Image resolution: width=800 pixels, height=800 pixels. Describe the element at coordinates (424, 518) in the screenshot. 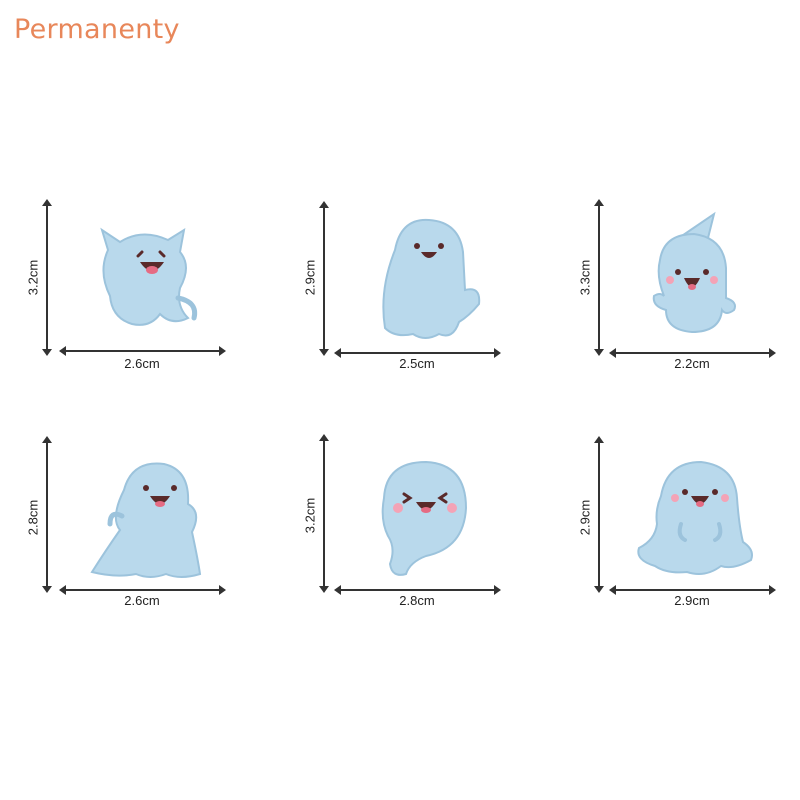

I see `ghost-tail-icon` at that location.